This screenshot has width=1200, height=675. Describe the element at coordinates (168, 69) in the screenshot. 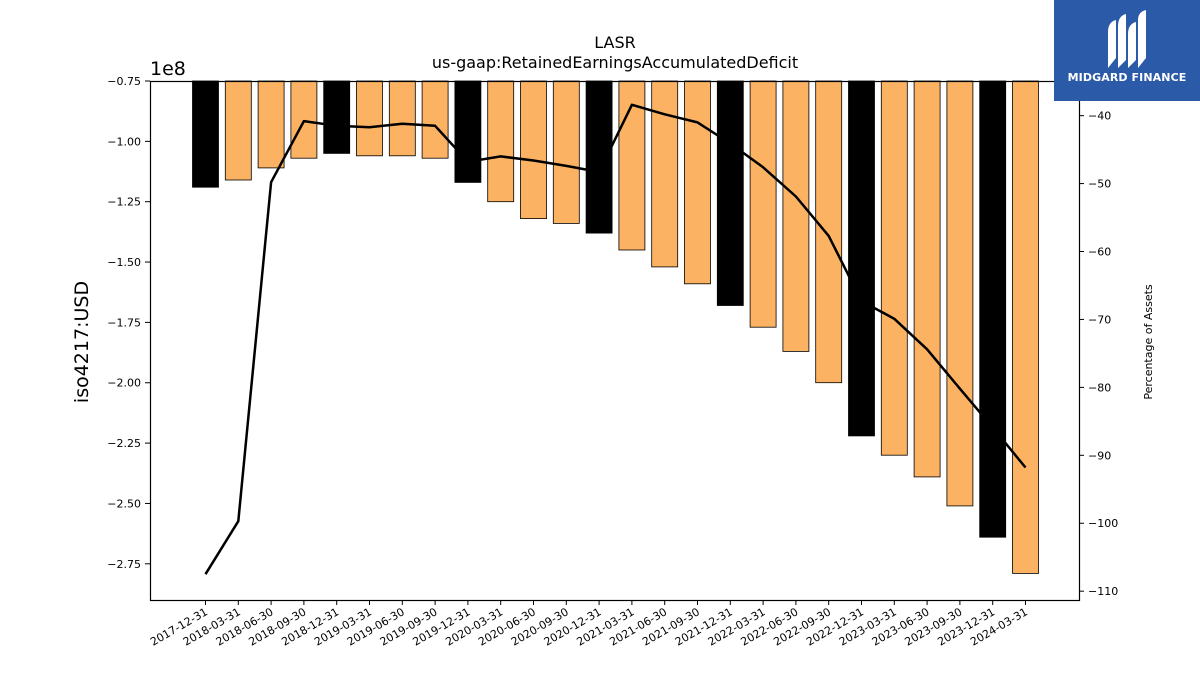

I see `y-exponent-label: 1e8` at that location.